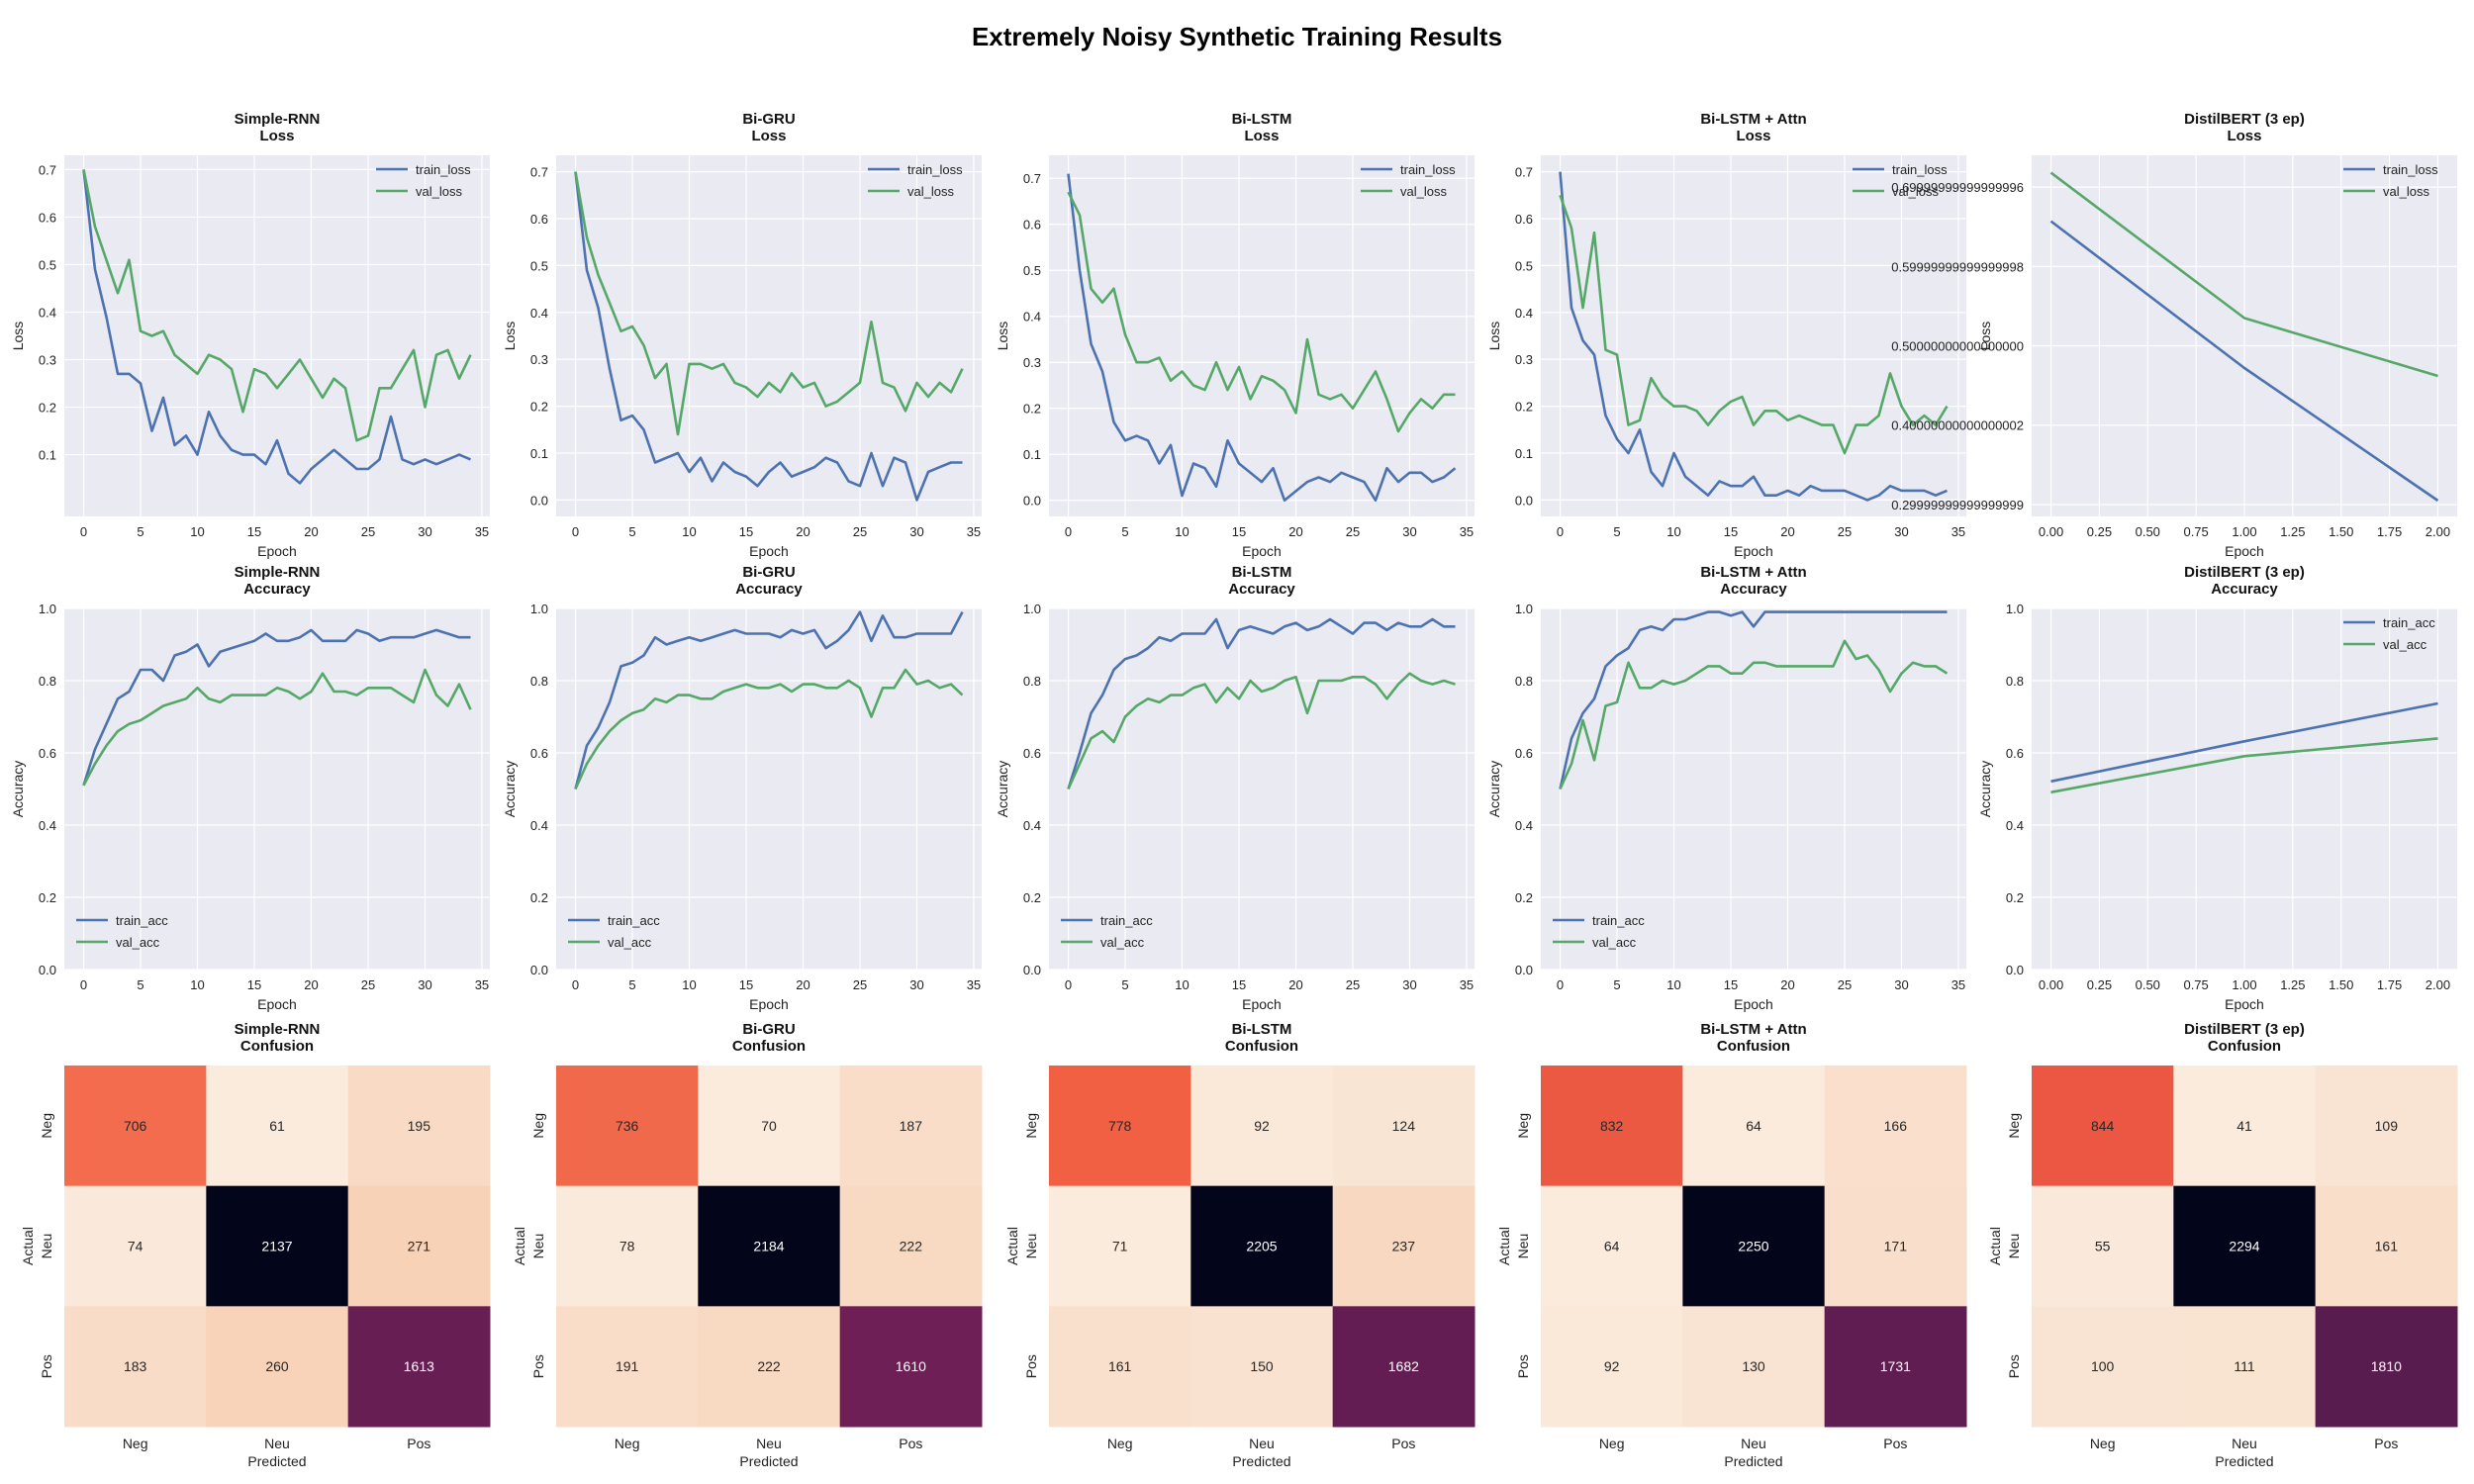 This screenshot has height=1484, width=2474. I want to click on x-tick-label: 20, so click(311, 531).